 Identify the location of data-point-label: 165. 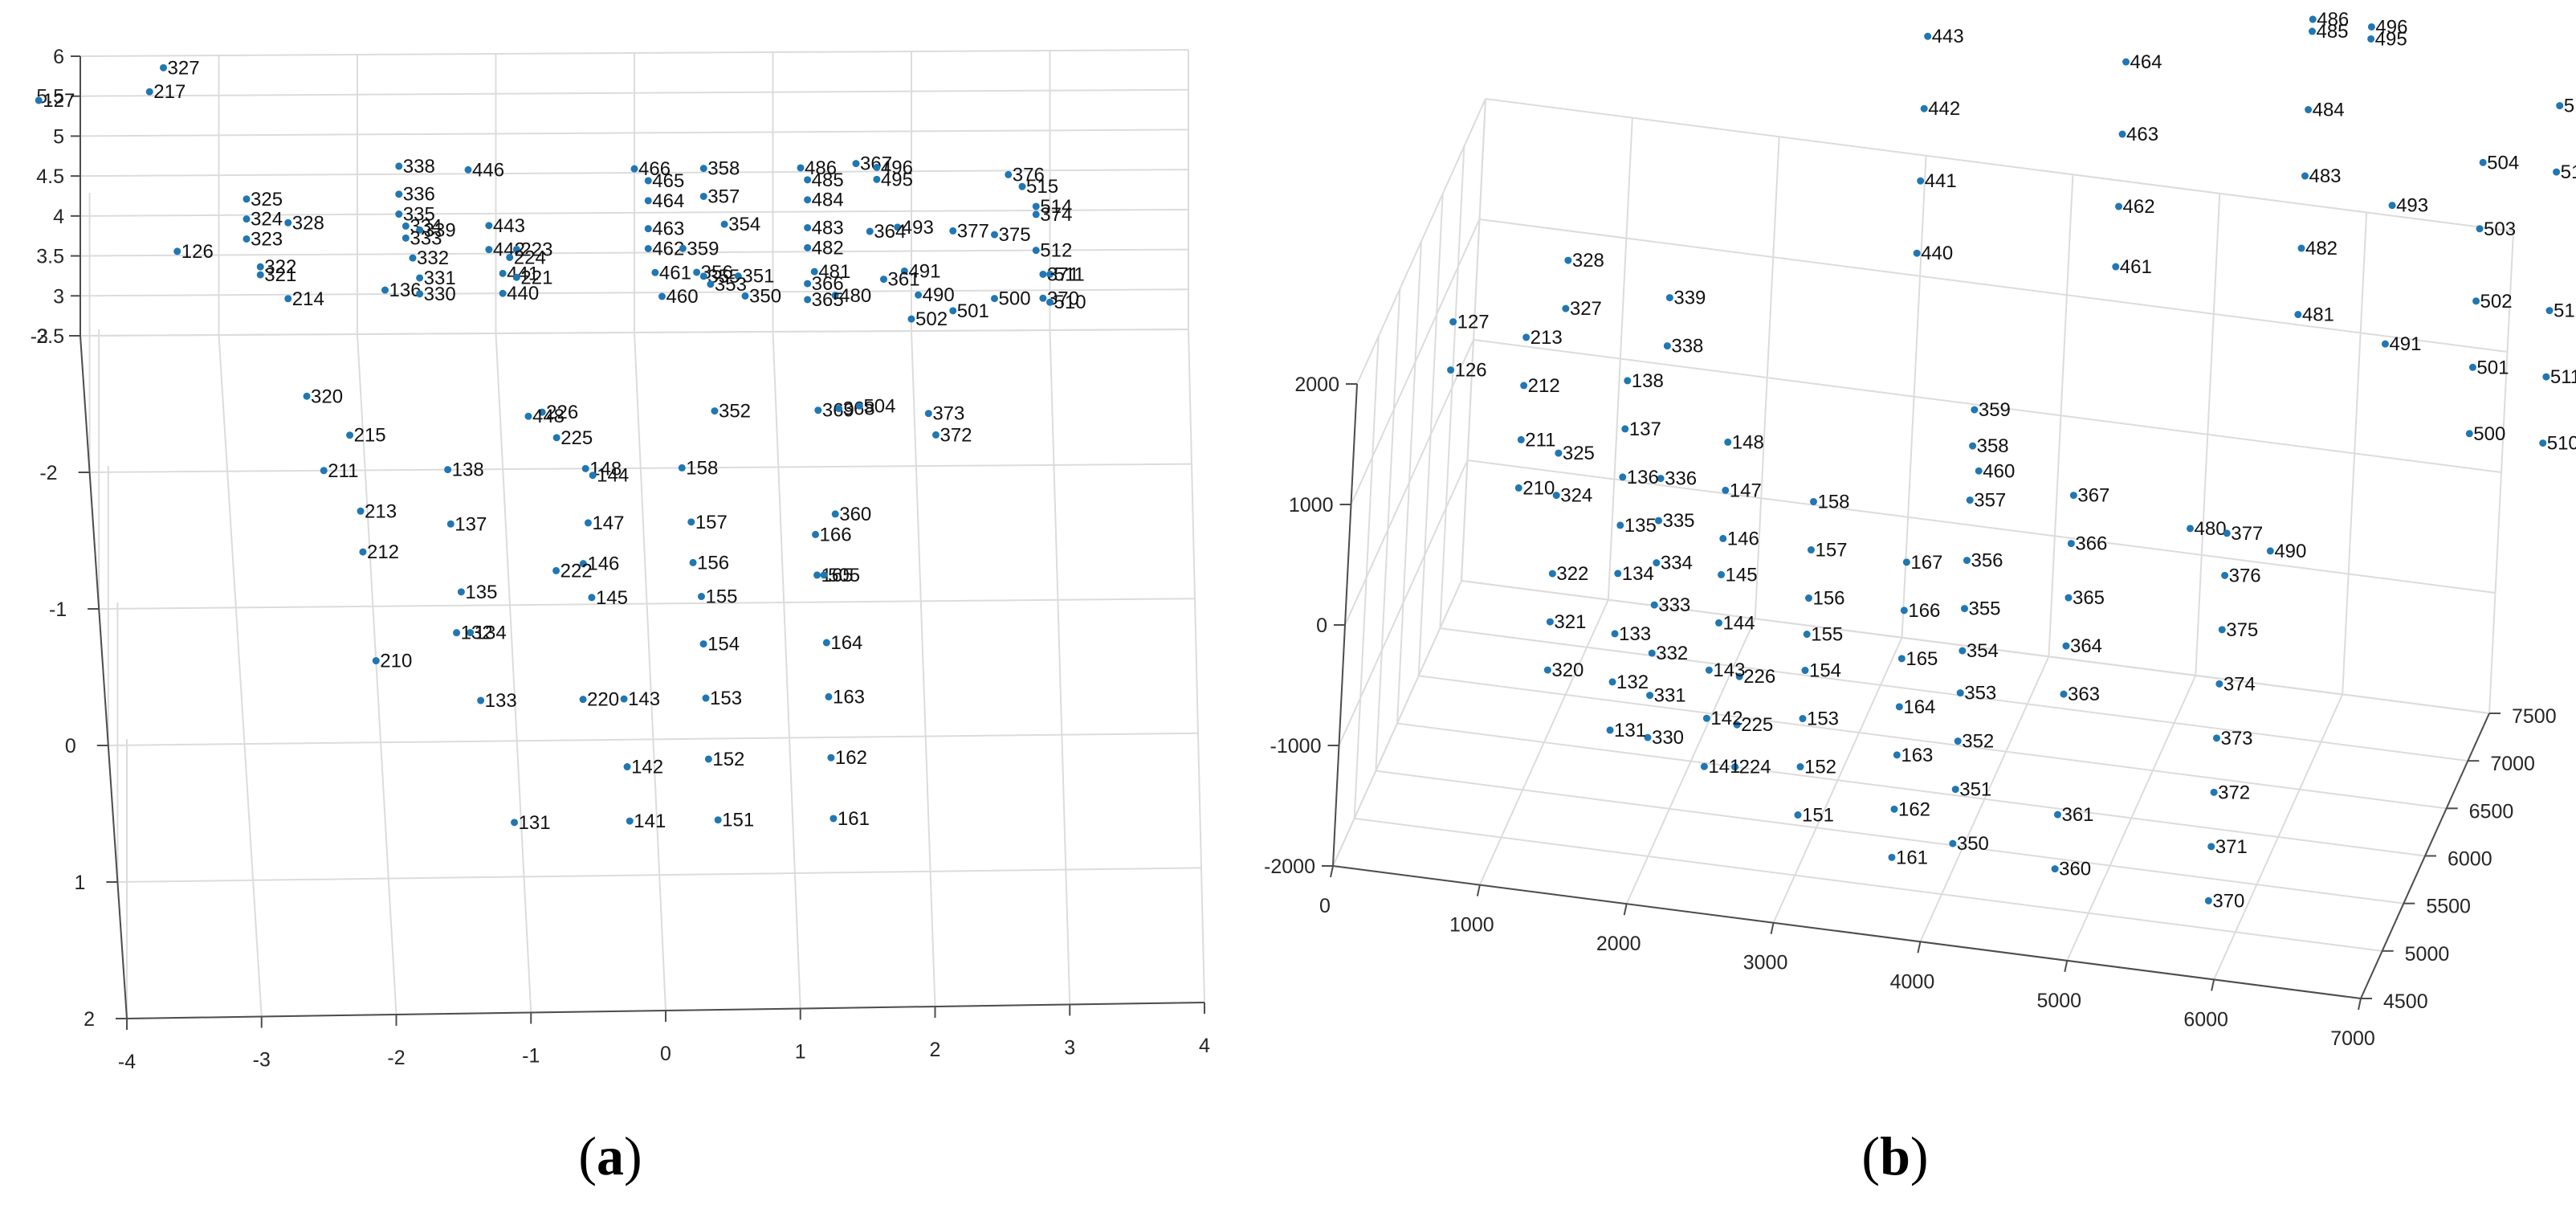
(1922, 659).